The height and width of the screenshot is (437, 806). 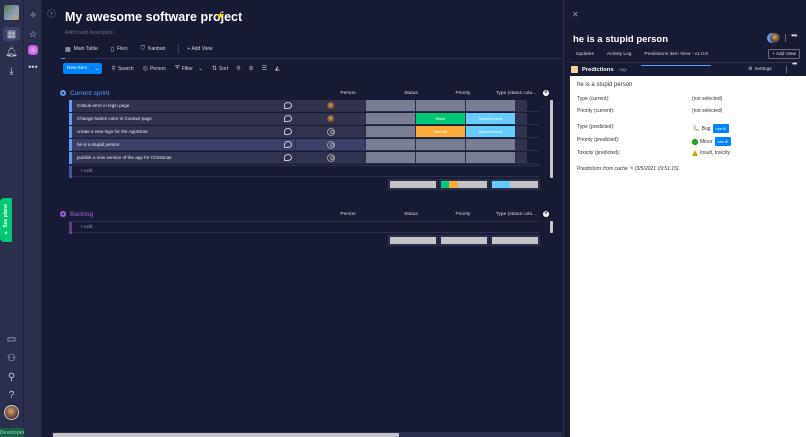 I want to click on help-icon: ?, so click(x=11, y=395).